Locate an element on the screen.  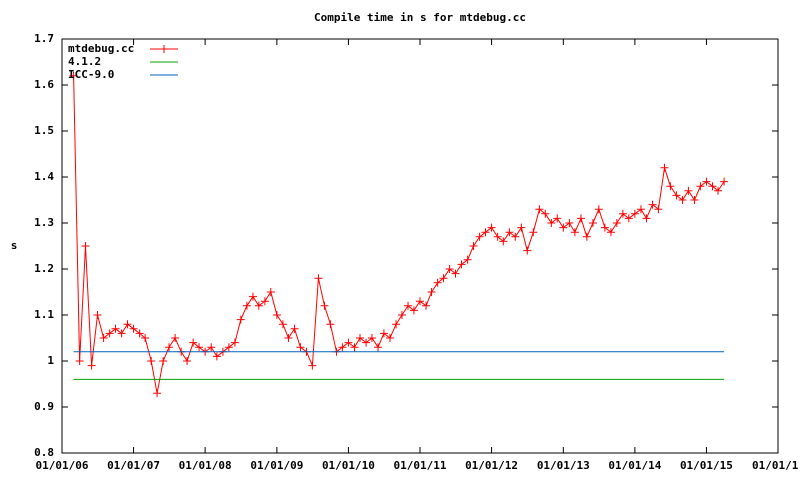
x-tick-label: 01/01/15 is located at coordinates (706, 465).